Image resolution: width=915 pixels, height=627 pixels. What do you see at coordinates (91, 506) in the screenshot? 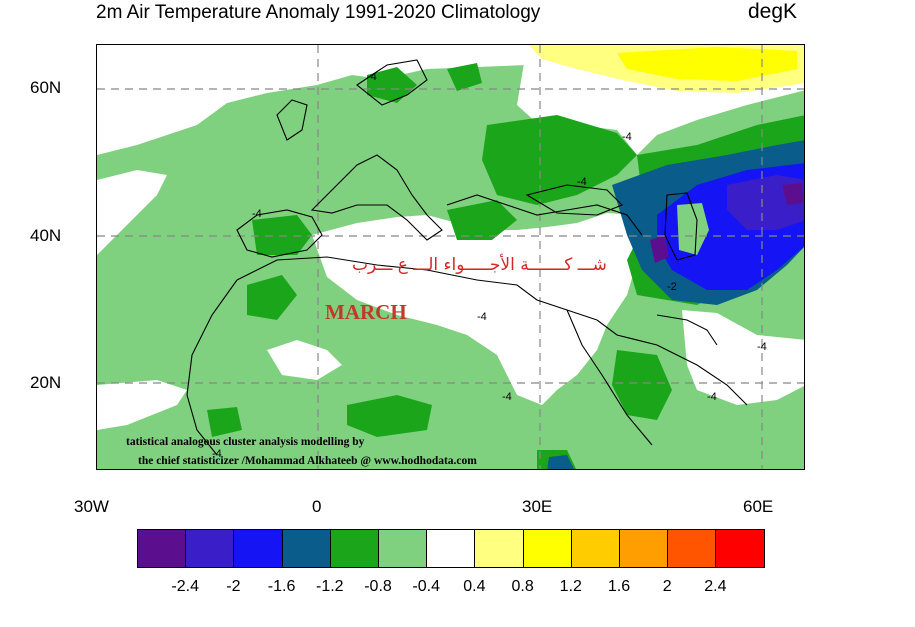
I see `lon-label-30w: 30W` at bounding box center [91, 506].